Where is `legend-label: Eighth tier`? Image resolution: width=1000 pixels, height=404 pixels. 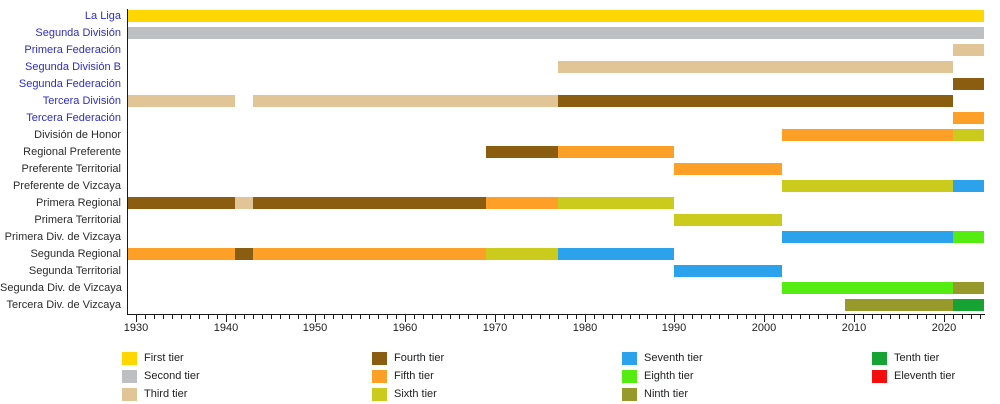 legend-label: Eighth tier is located at coordinates (669, 376).